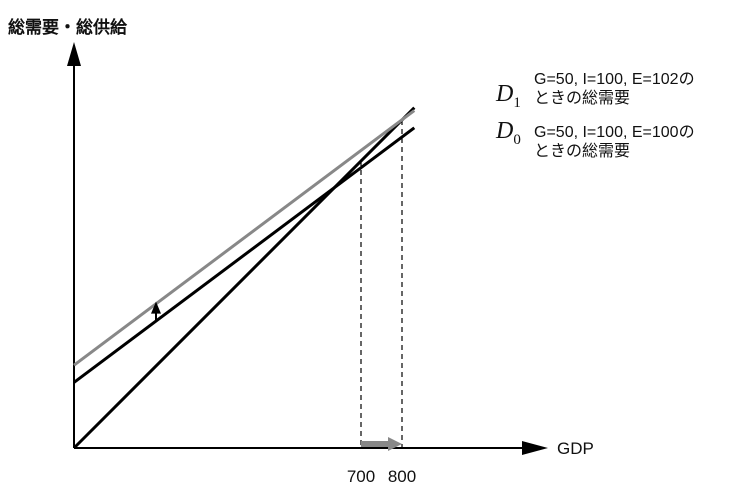 The height and width of the screenshot is (482, 738). What do you see at coordinates (504, 131) in the screenshot?
I see `d0-name: D` at bounding box center [504, 131].